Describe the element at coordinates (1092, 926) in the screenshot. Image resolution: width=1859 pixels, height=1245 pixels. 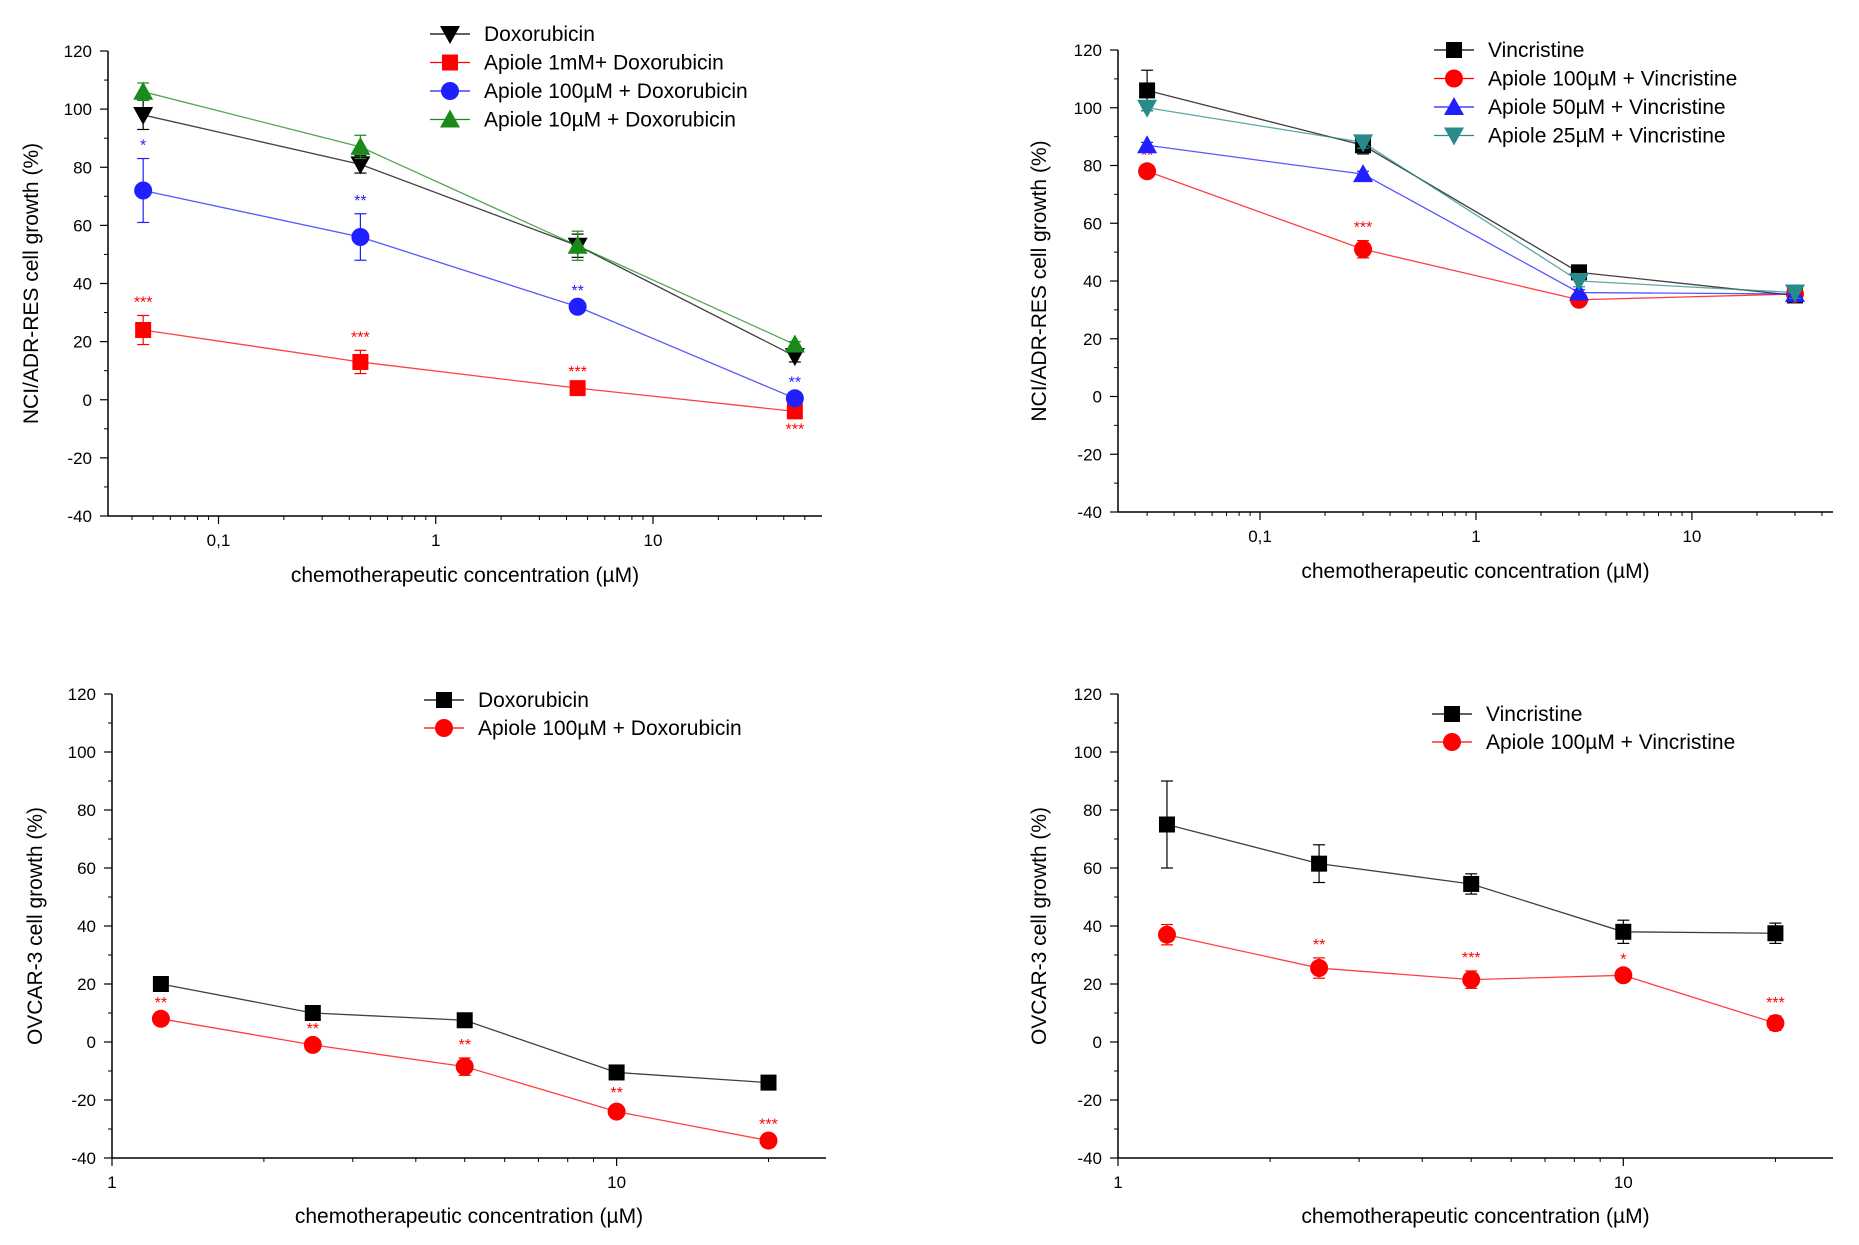
I see `y-tick-label: 40` at that location.